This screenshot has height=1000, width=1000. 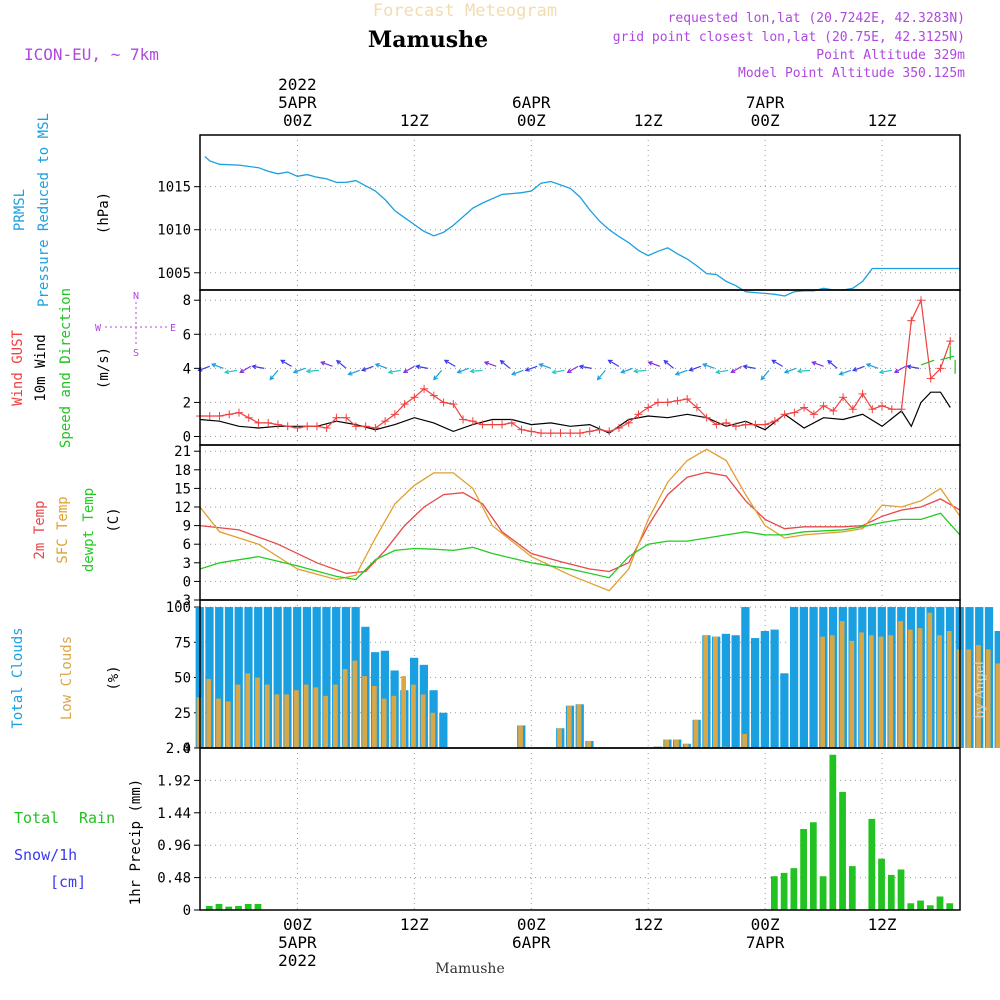 I want to click on clouds-panel-ytick-label: 0, so click(x=187, y=749).